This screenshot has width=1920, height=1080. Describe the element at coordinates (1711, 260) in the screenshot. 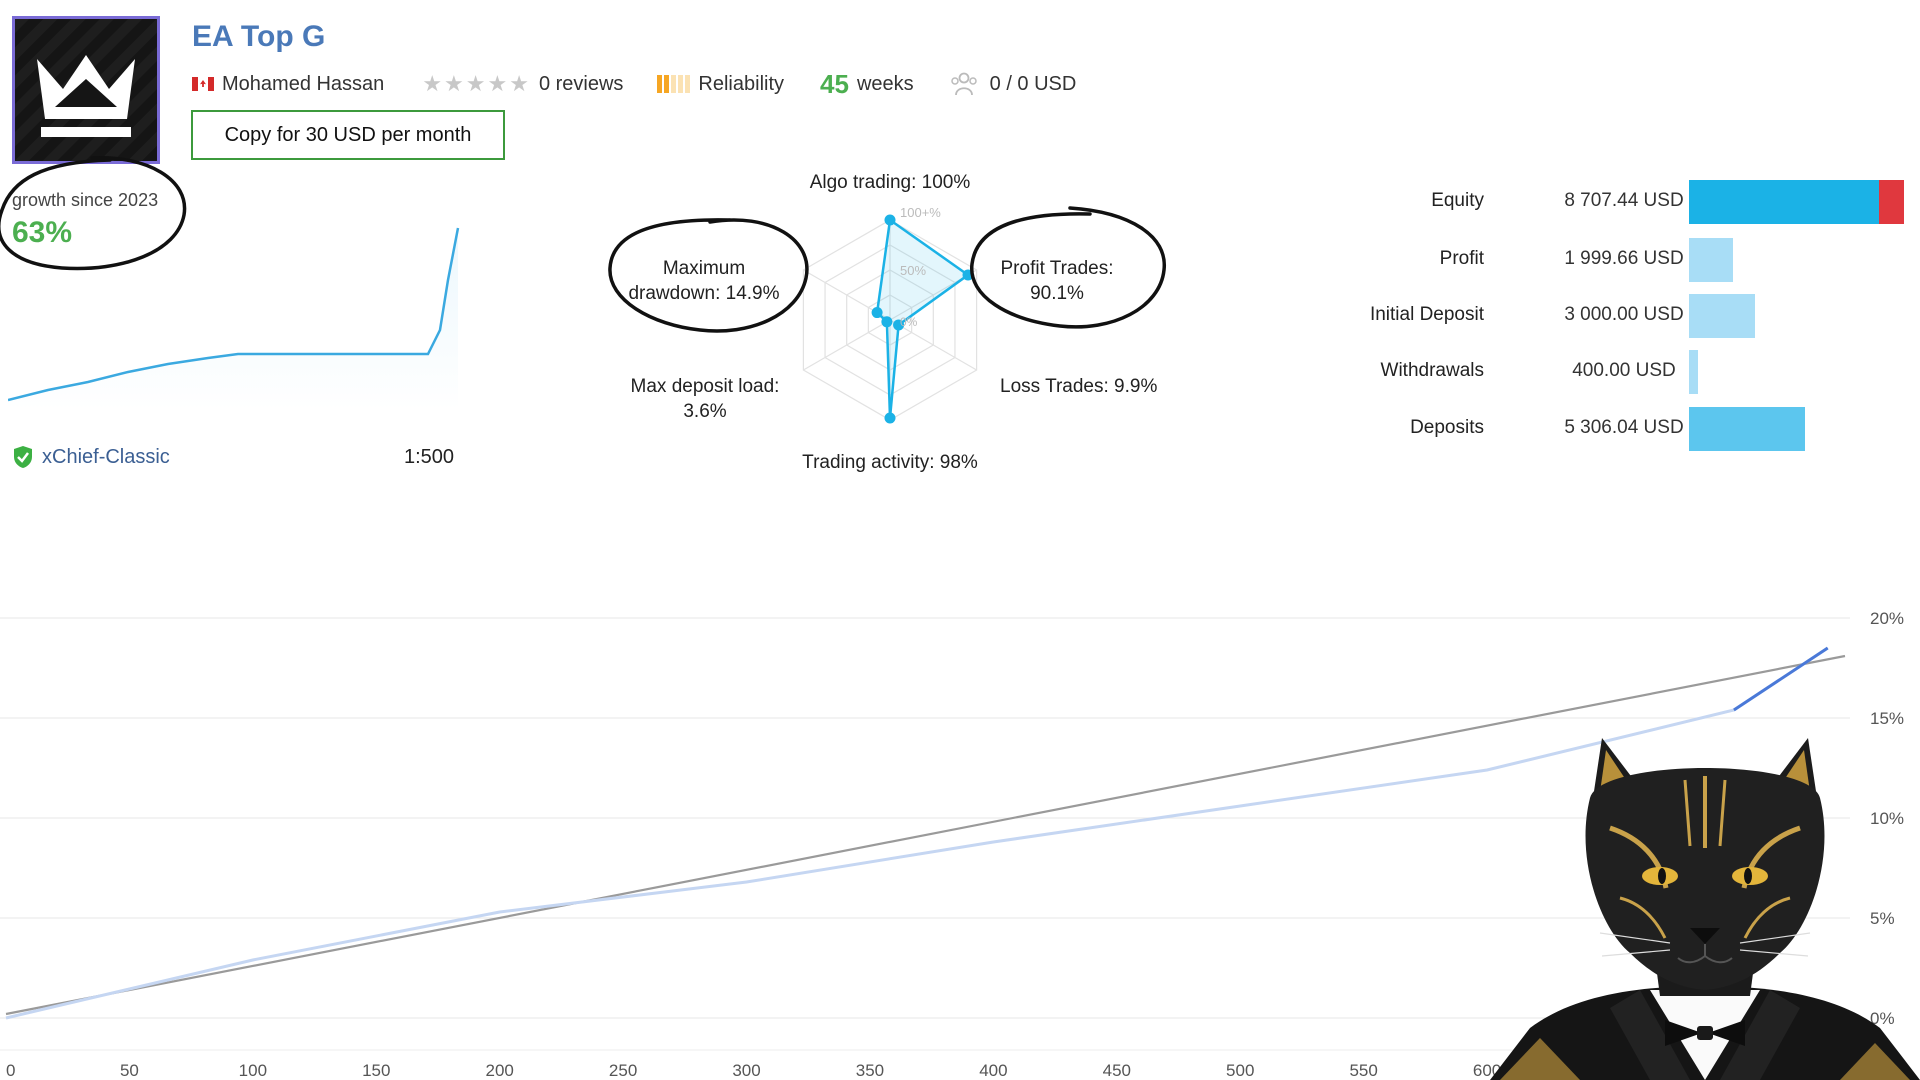

I see `profit-bar` at that location.